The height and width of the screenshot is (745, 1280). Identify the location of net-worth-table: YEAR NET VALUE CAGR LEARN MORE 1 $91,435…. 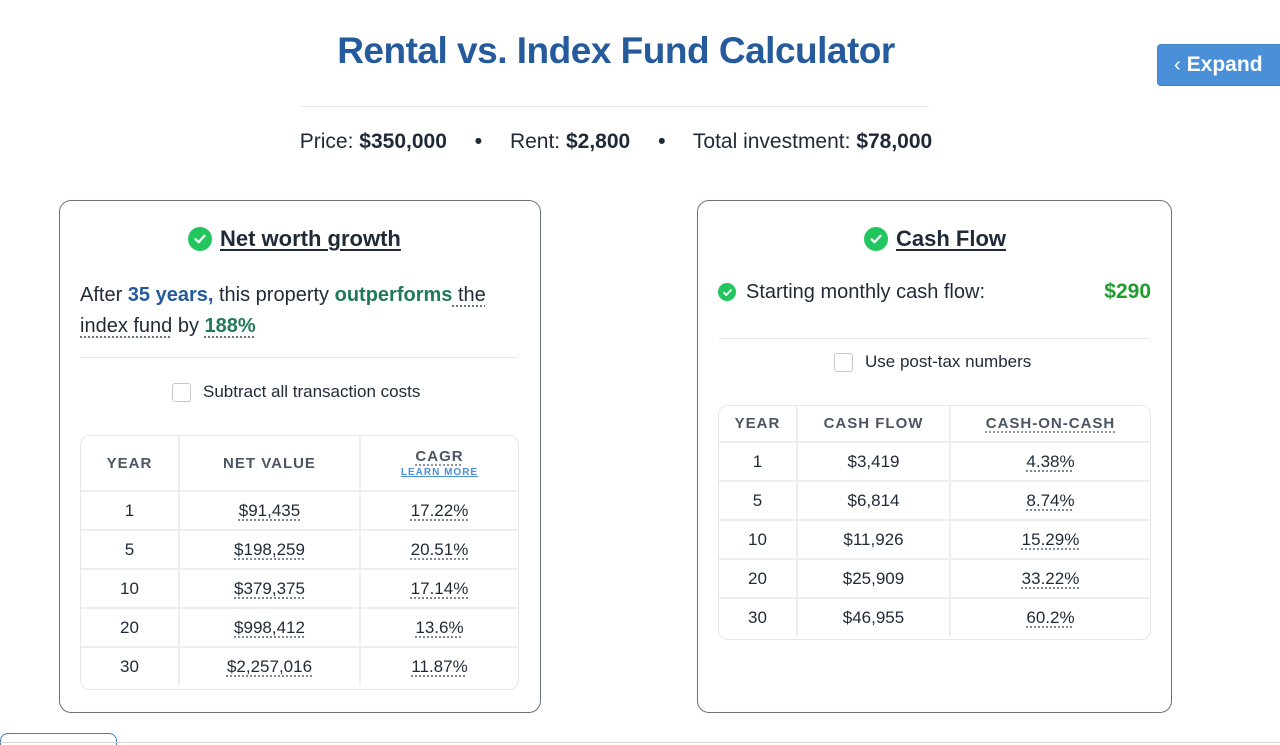
(299, 562).